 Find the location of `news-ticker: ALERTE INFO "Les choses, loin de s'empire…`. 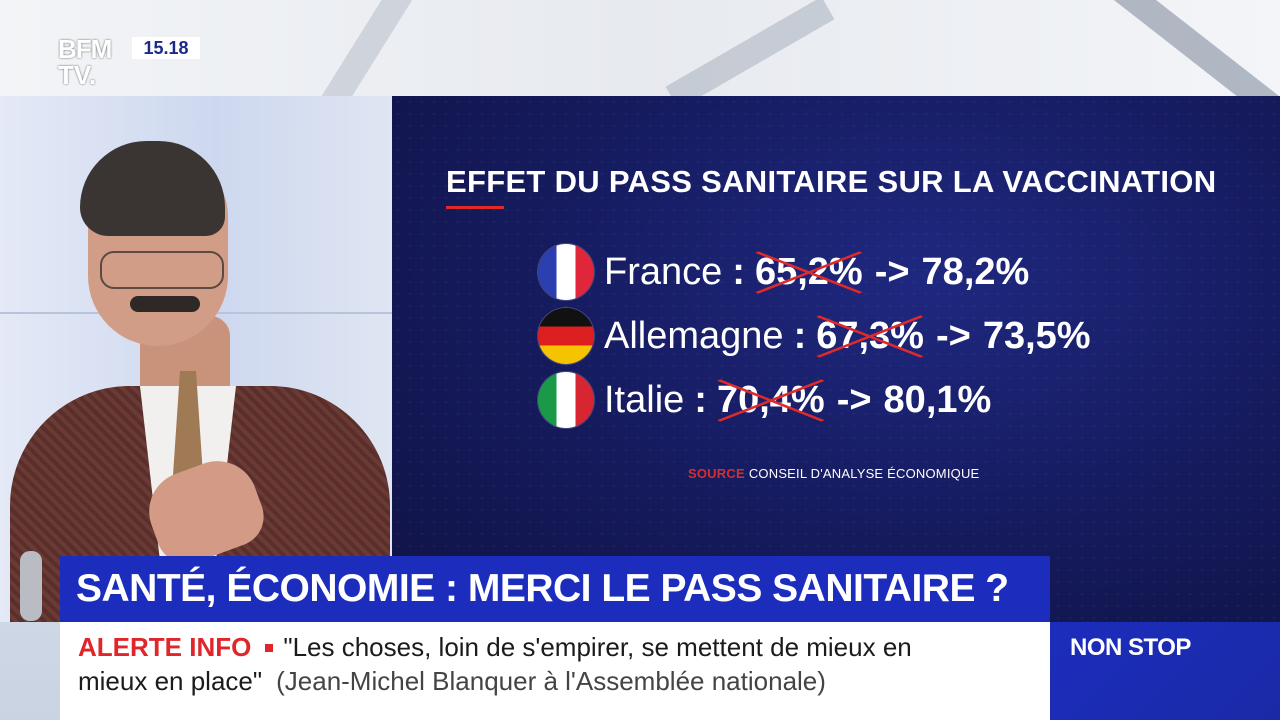

news-ticker: ALERTE INFO "Les choses, loin de s'empire… is located at coordinates (555, 671).